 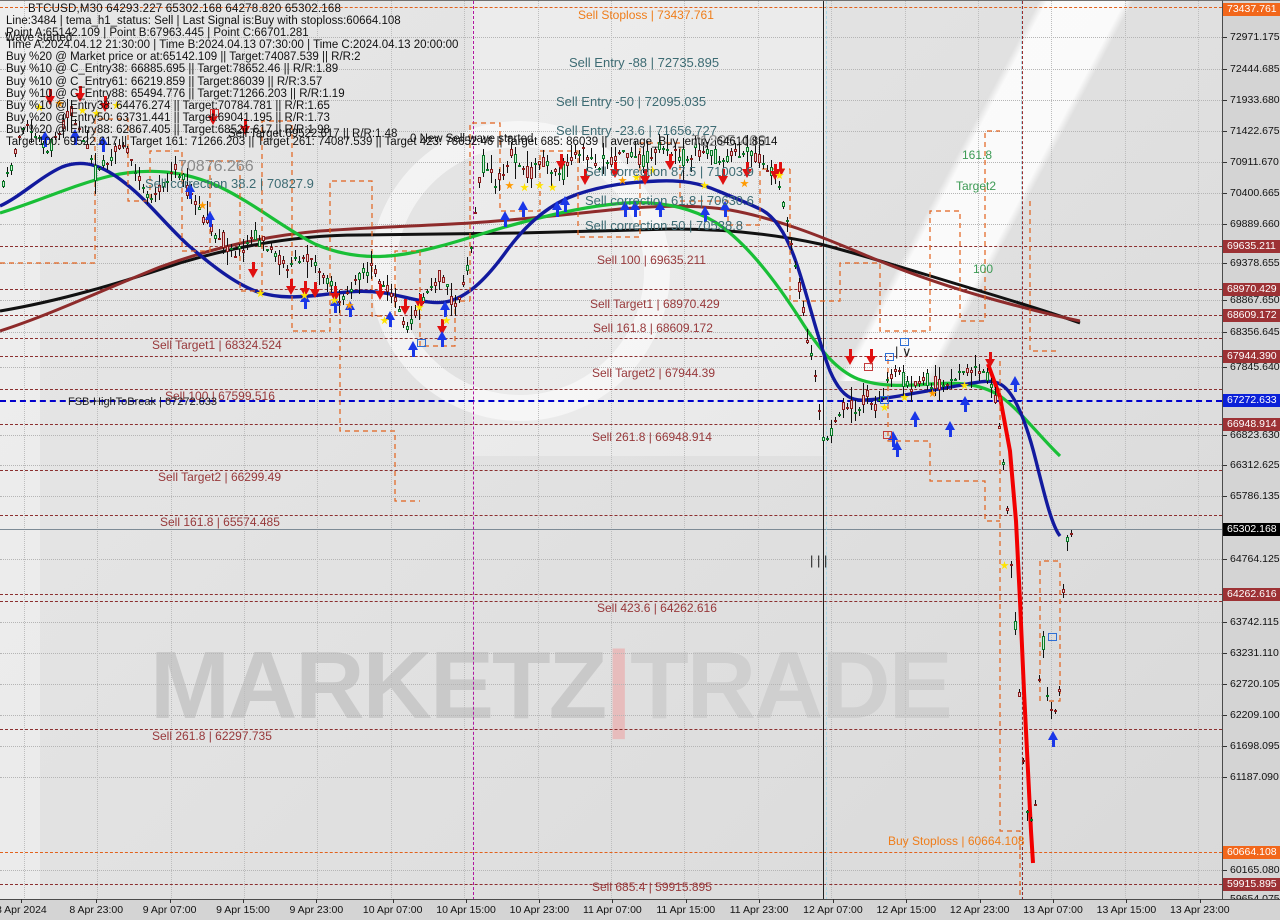 What do you see at coordinates (729, 141) in the screenshot?
I see `current-price-label: 71295.469` at bounding box center [729, 141].